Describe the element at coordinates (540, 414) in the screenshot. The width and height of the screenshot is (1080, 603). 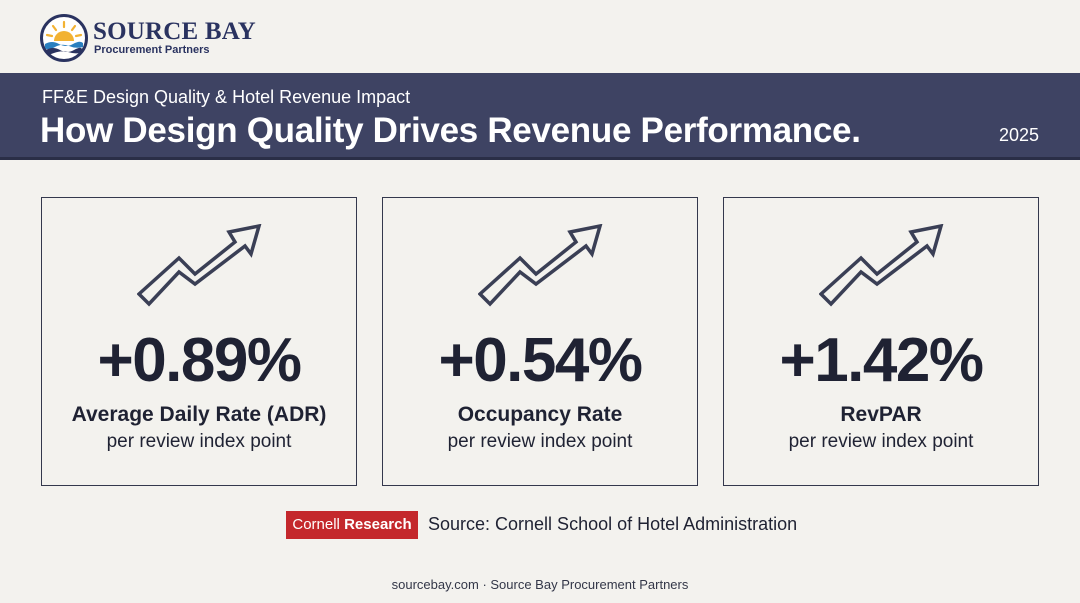
I see `stat-metric: Occupancy Rate` at that location.